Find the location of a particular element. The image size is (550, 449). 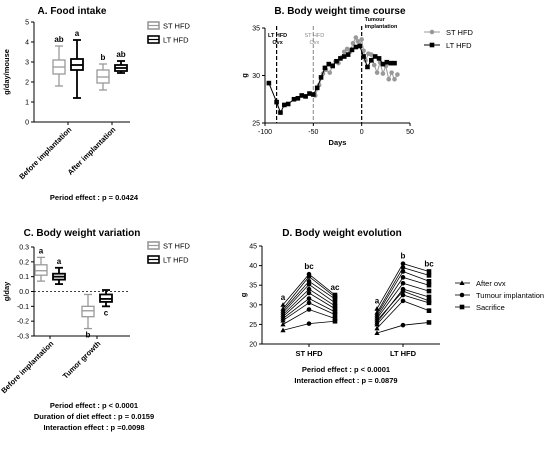

significance-label: bc is located at coordinates (429, 263).